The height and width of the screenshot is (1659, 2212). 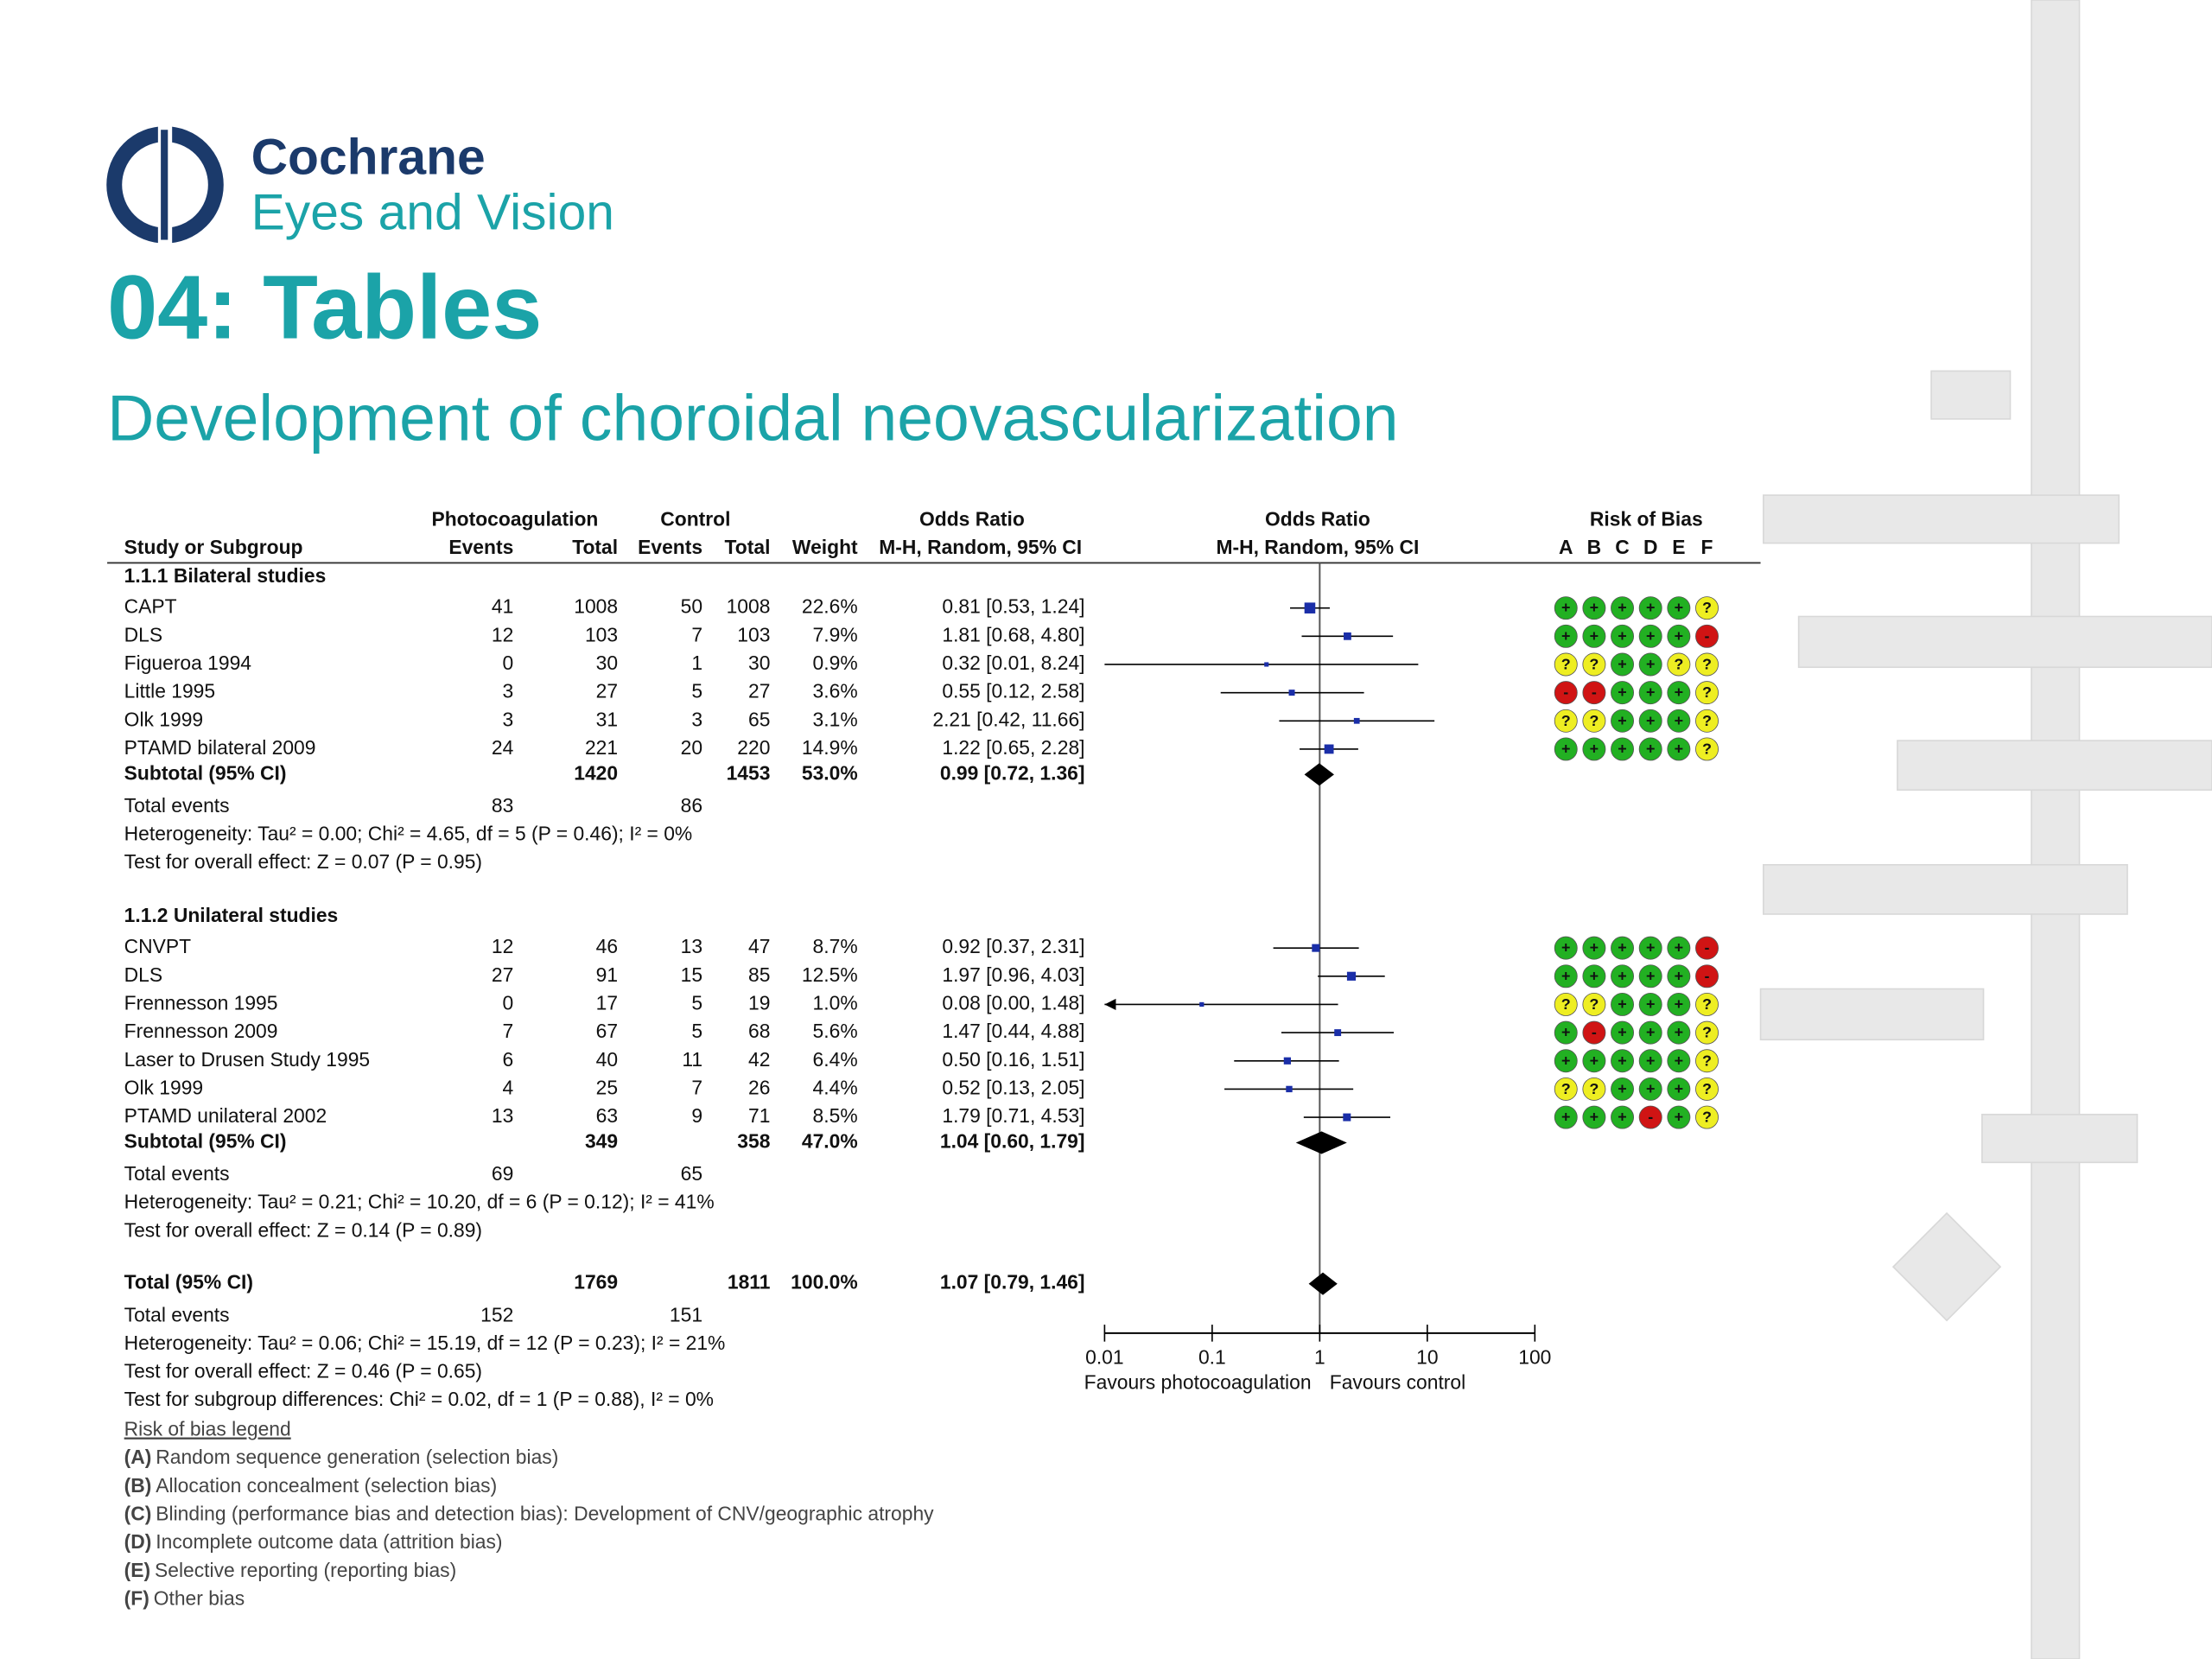 I want to click on cell: 13, so click(x=691, y=946).